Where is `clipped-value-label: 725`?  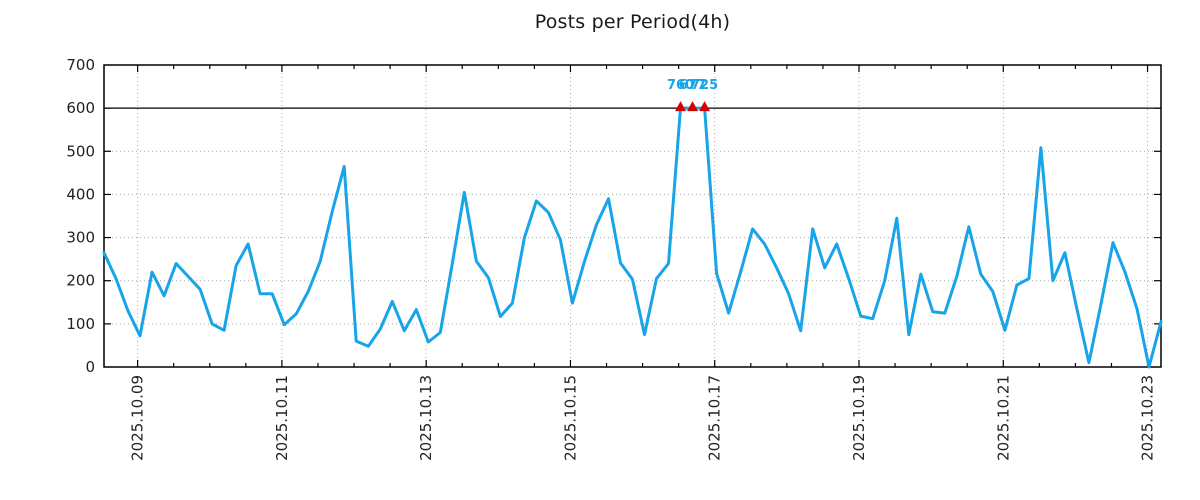
clipped-value-label: 725 is located at coordinates (704, 85).